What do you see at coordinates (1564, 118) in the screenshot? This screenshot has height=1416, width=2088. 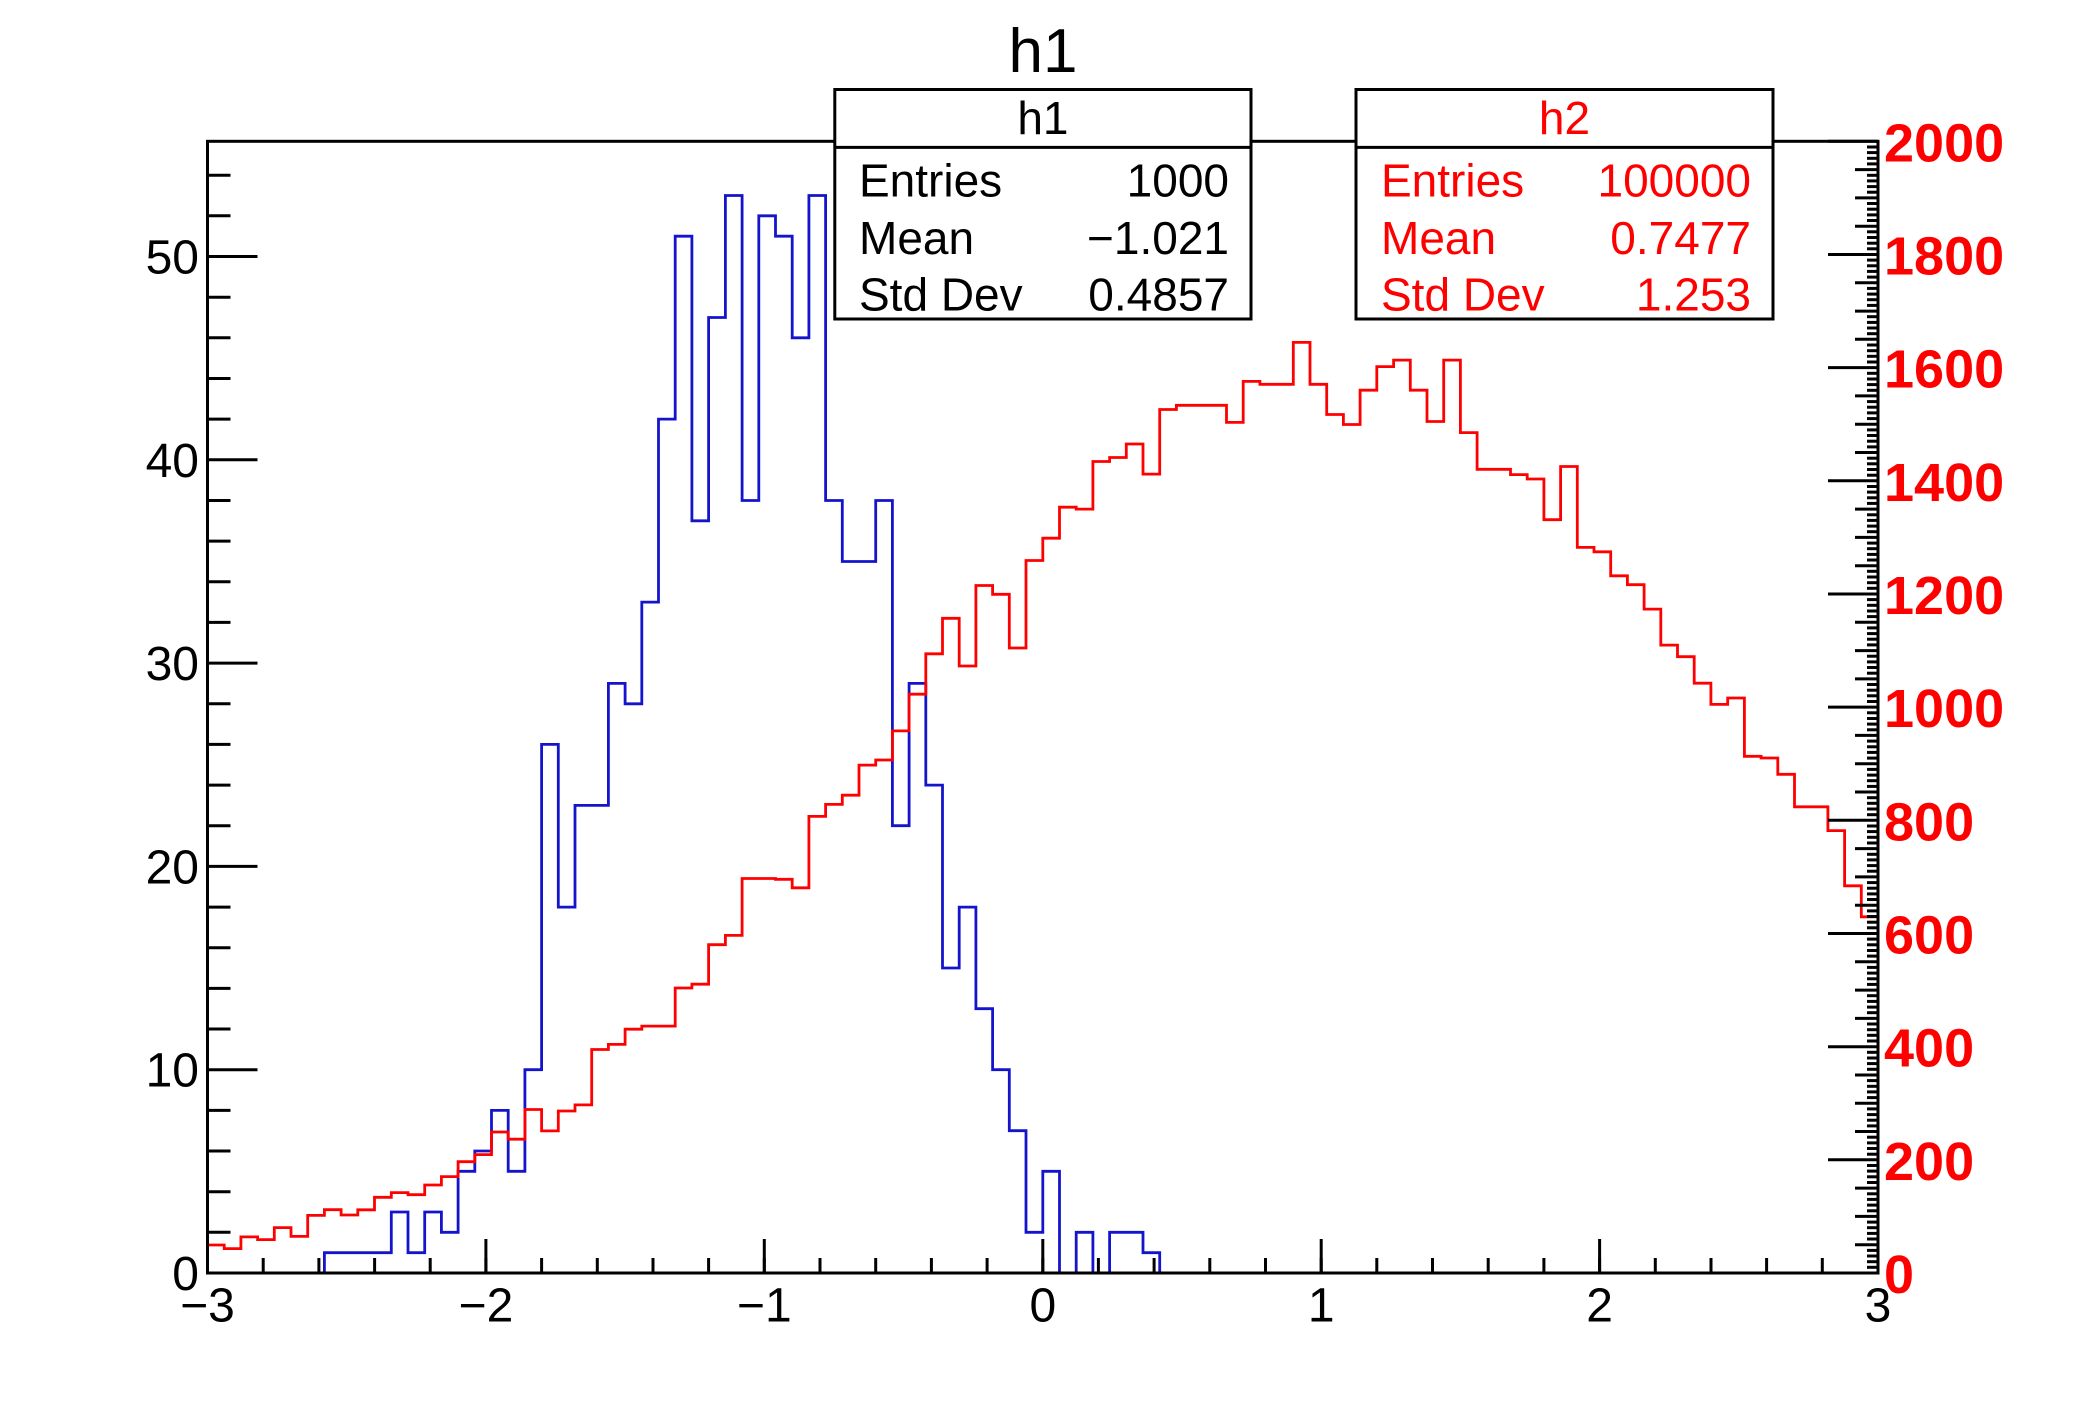 I see `svg-text: h2` at bounding box center [1564, 118].